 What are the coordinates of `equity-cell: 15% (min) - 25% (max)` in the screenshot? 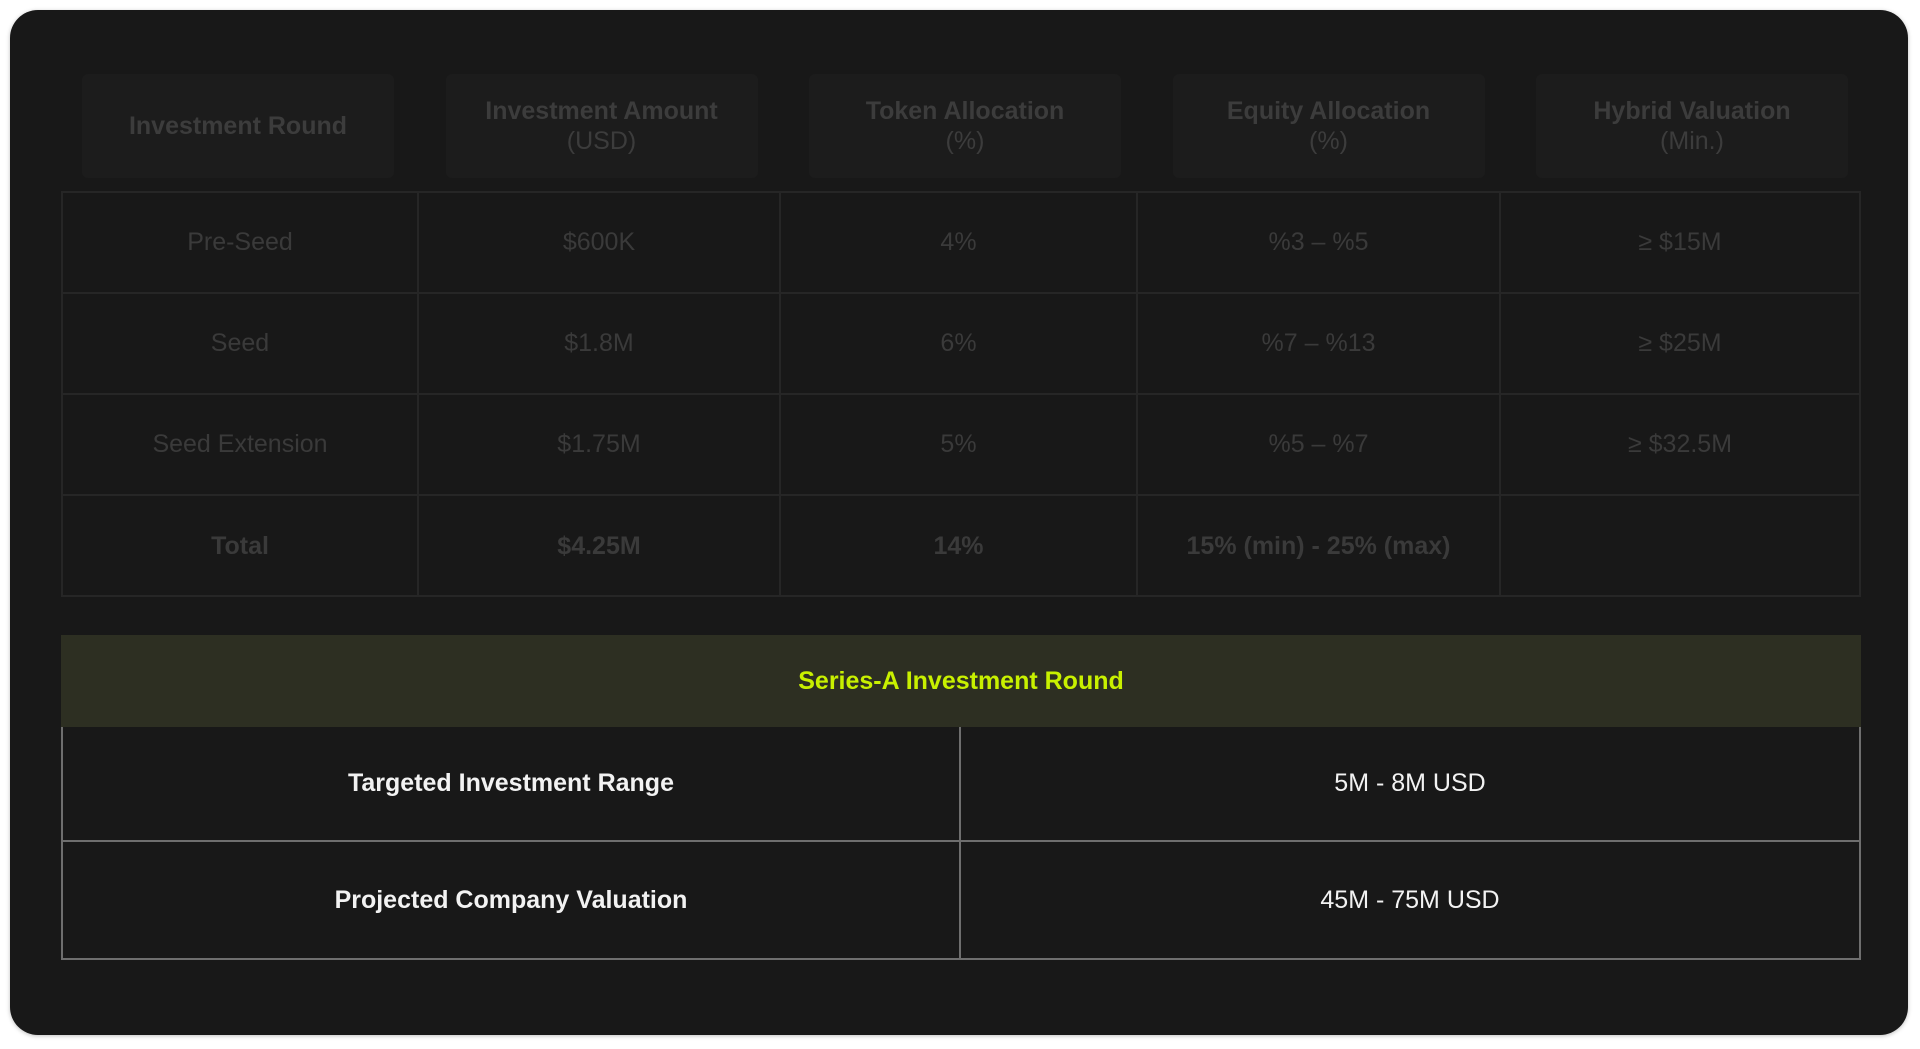 It's located at (1319, 546).